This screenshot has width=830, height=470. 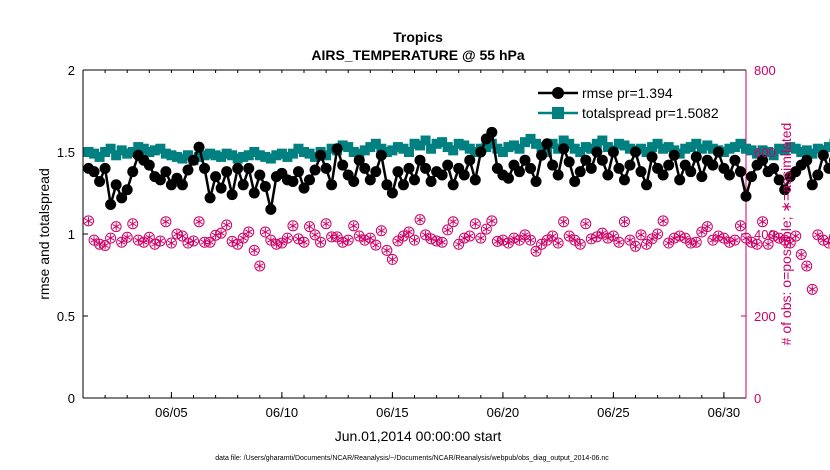 What do you see at coordinates (171, 412) in the screenshot?
I see `x-tick-label: 06/05` at bounding box center [171, 412].